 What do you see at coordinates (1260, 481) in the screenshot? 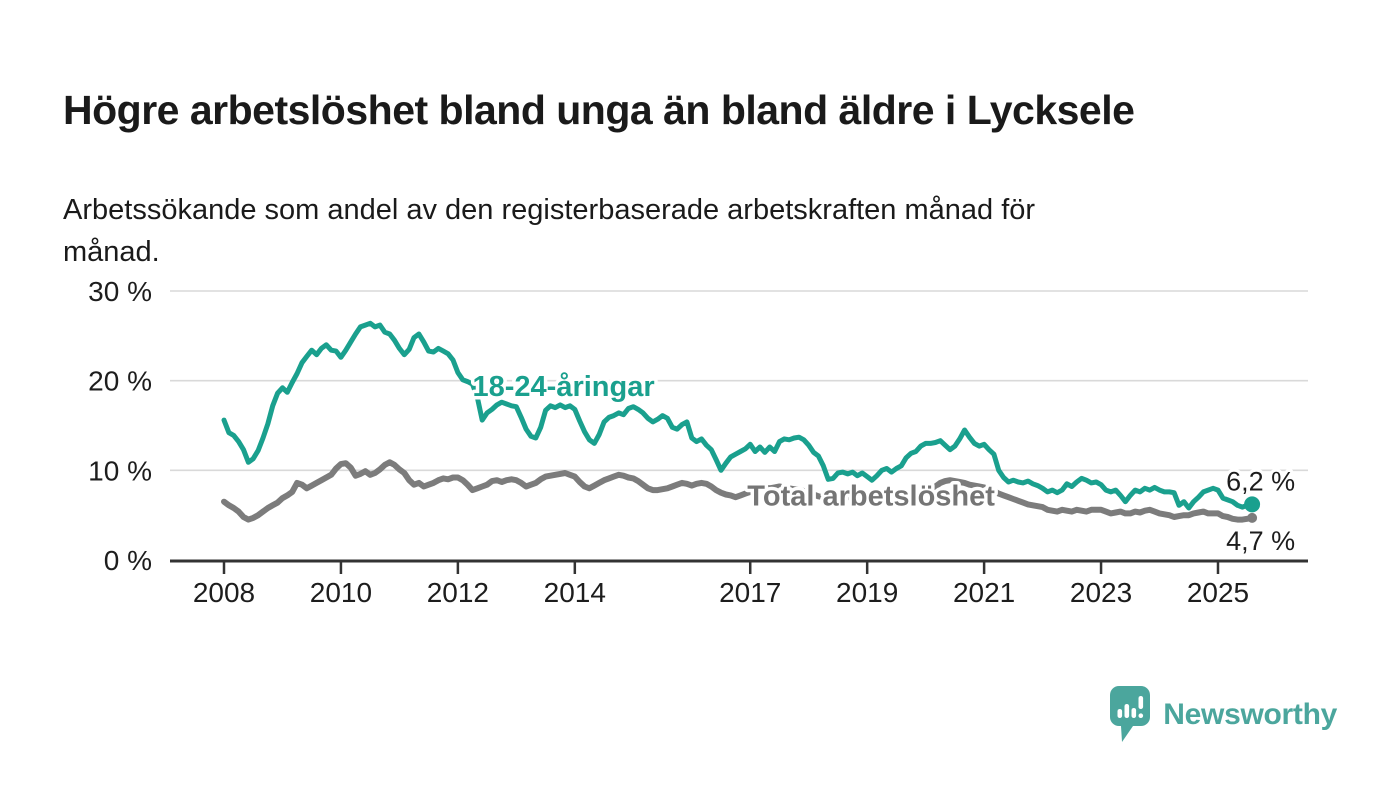
I see `end-value-label-youth: 6,2 %` at bounding box center [1260, 481].